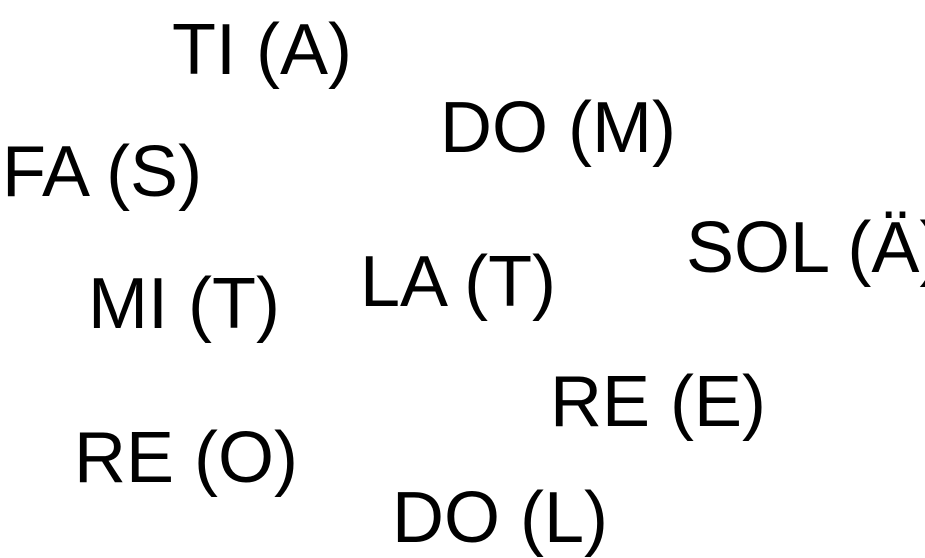 The image size is (925, 558). I want to click on solfege-label-fa-s: FA (S), so click(102, 172).